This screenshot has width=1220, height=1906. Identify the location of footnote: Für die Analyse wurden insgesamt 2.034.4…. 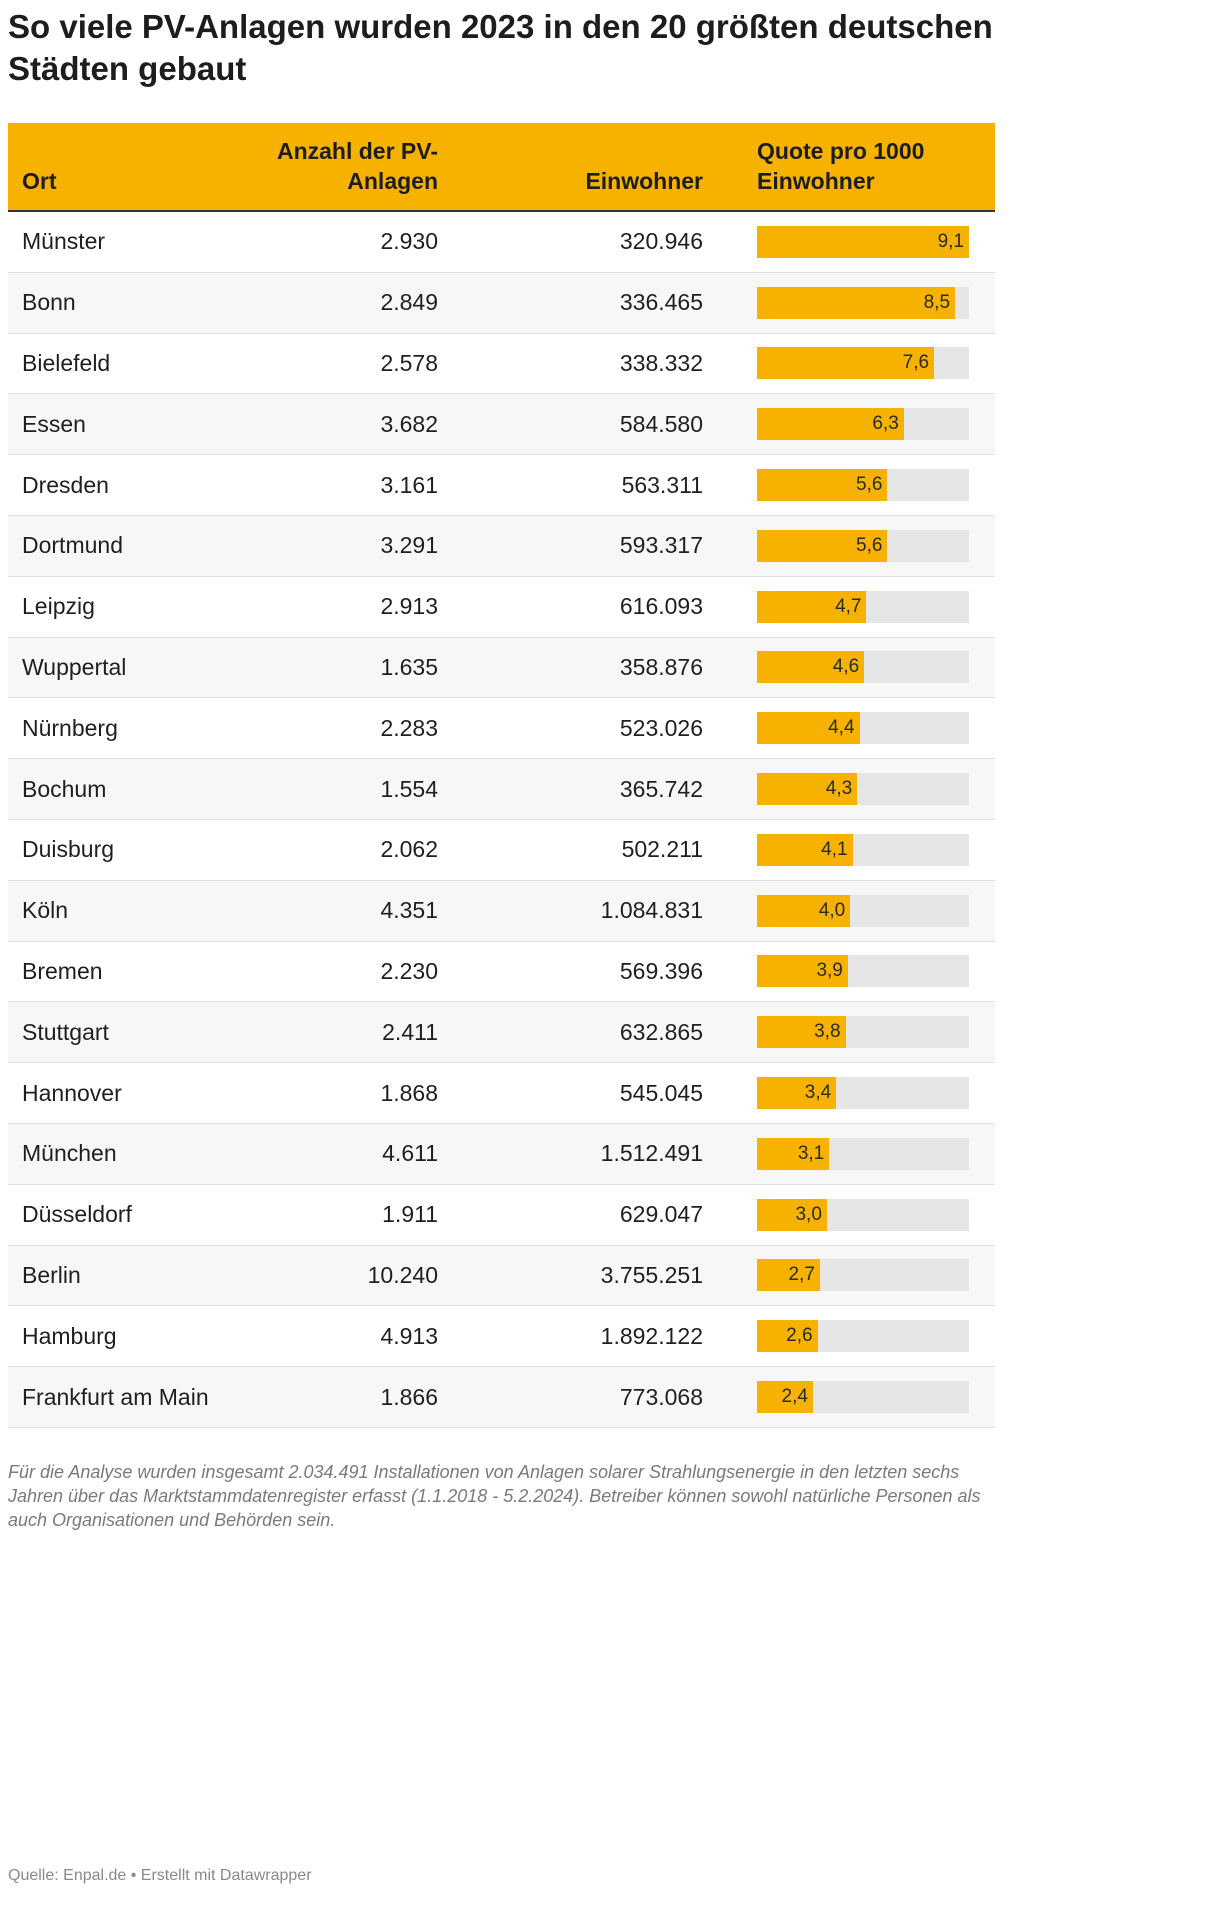
(494, 1496).